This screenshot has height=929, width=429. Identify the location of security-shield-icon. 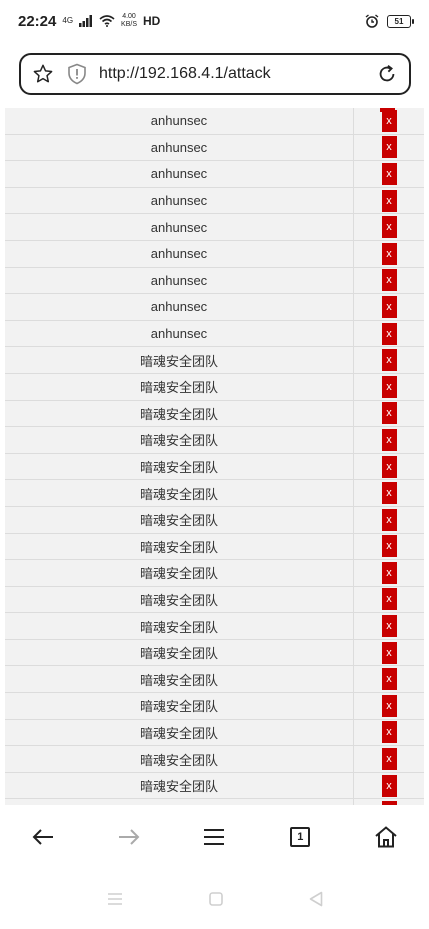
(77, 74).